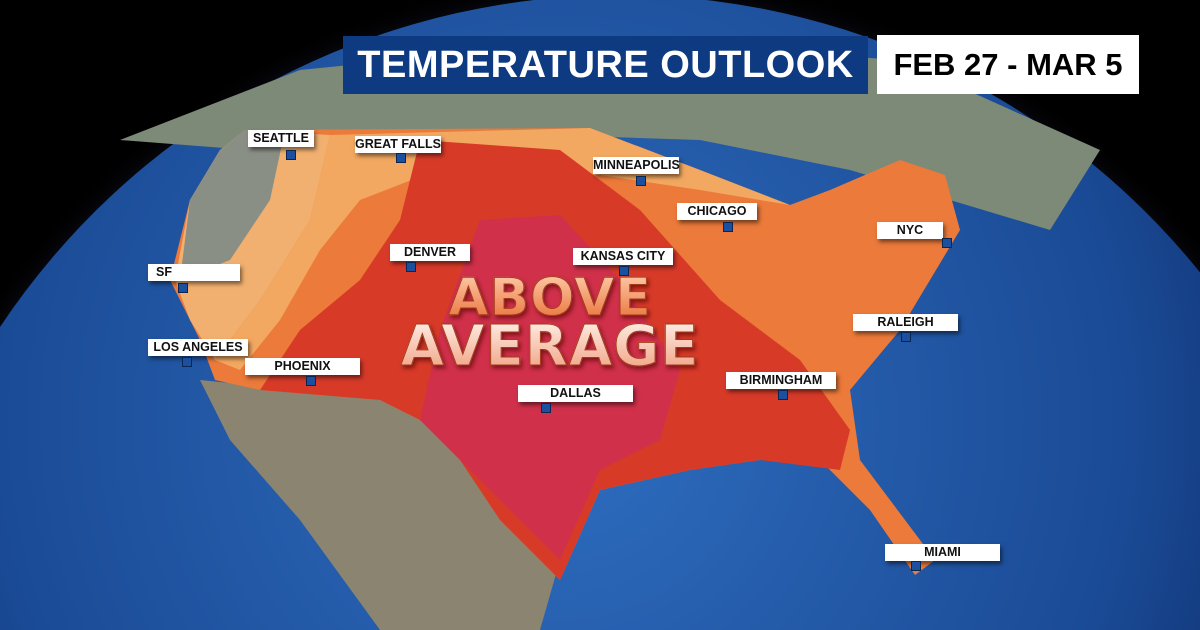 Image resolution: width=1200 pixels, height=630 pixels. Describe the element at coordinates (605, 65) in the screenshot. I see `map-title: TEMPERATURE OUTLOOK` at that location.